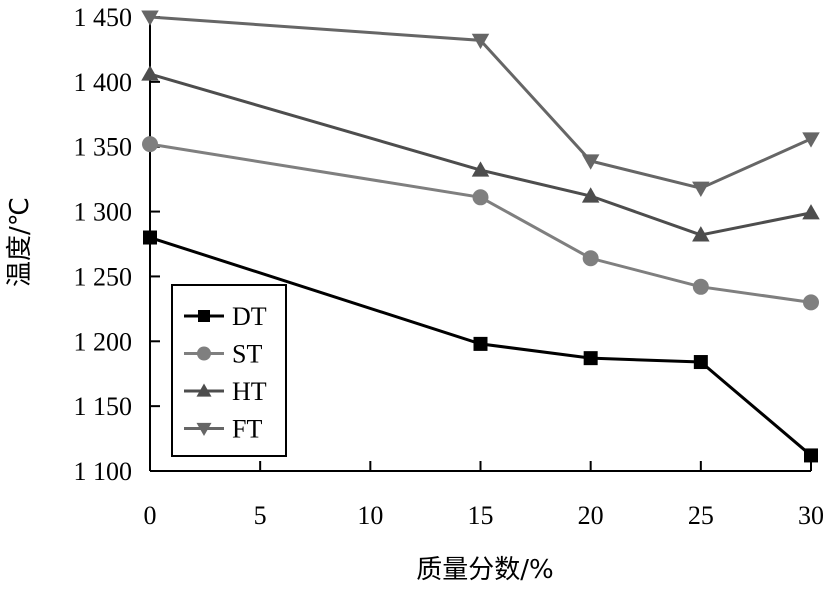 The width and height of the screenshot is (826, 589). I want to click on x-tick-label: 30, so click(811, 515).